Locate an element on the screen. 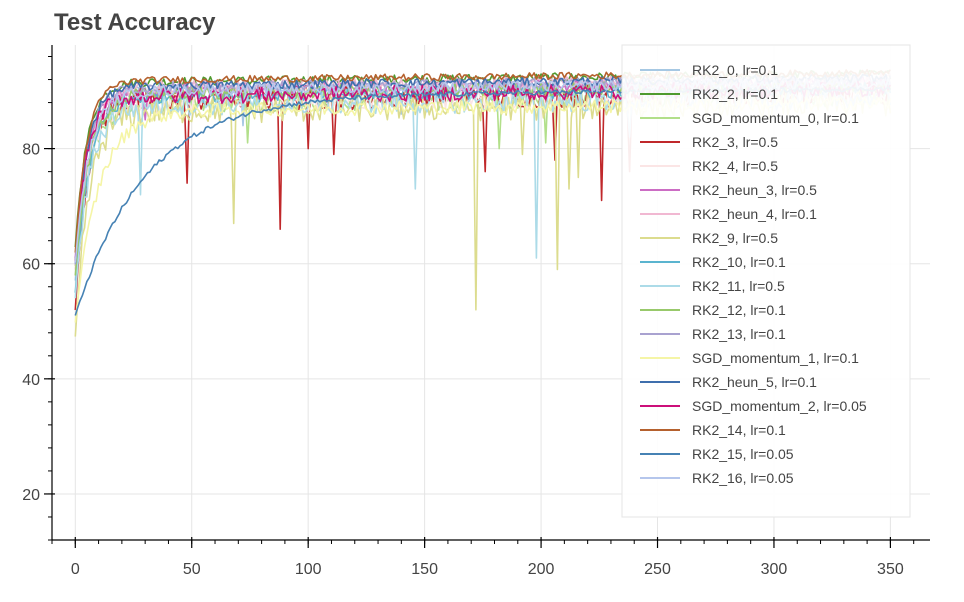 This screenshot has width=964, height=602. legend-label: RK2_3, lr=0.5 is located at coordinates (735, 142).